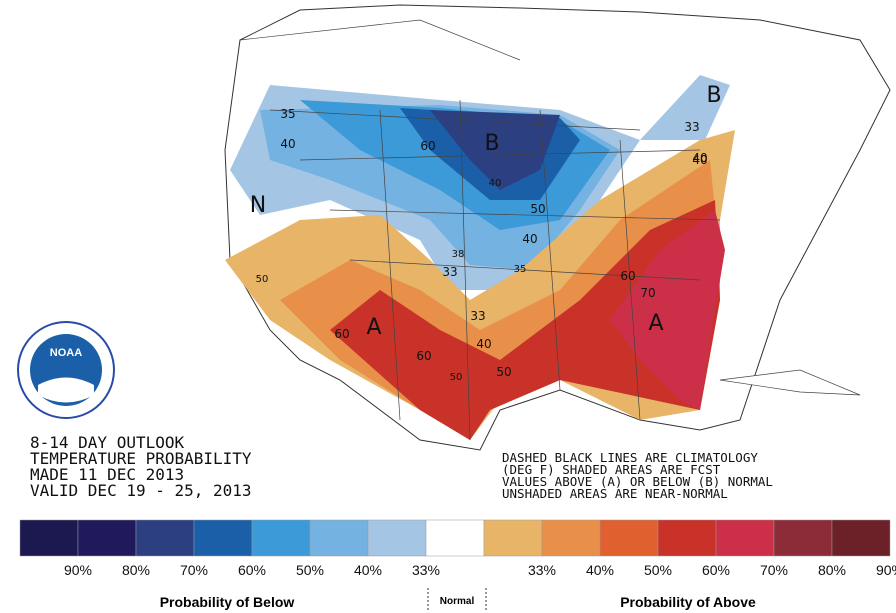  Describe the element at coordinates (258, 205) in the screenshot. I see `contour-label: N` at that location.